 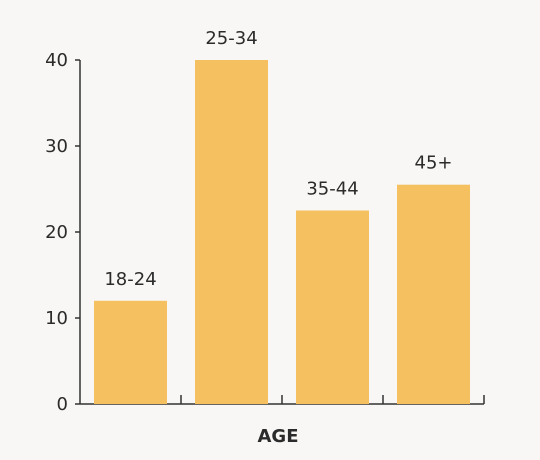 What do you see at coordinates (433, 294) in the screenshot?
I see `bar-45+` at bounding box center [433, 294].